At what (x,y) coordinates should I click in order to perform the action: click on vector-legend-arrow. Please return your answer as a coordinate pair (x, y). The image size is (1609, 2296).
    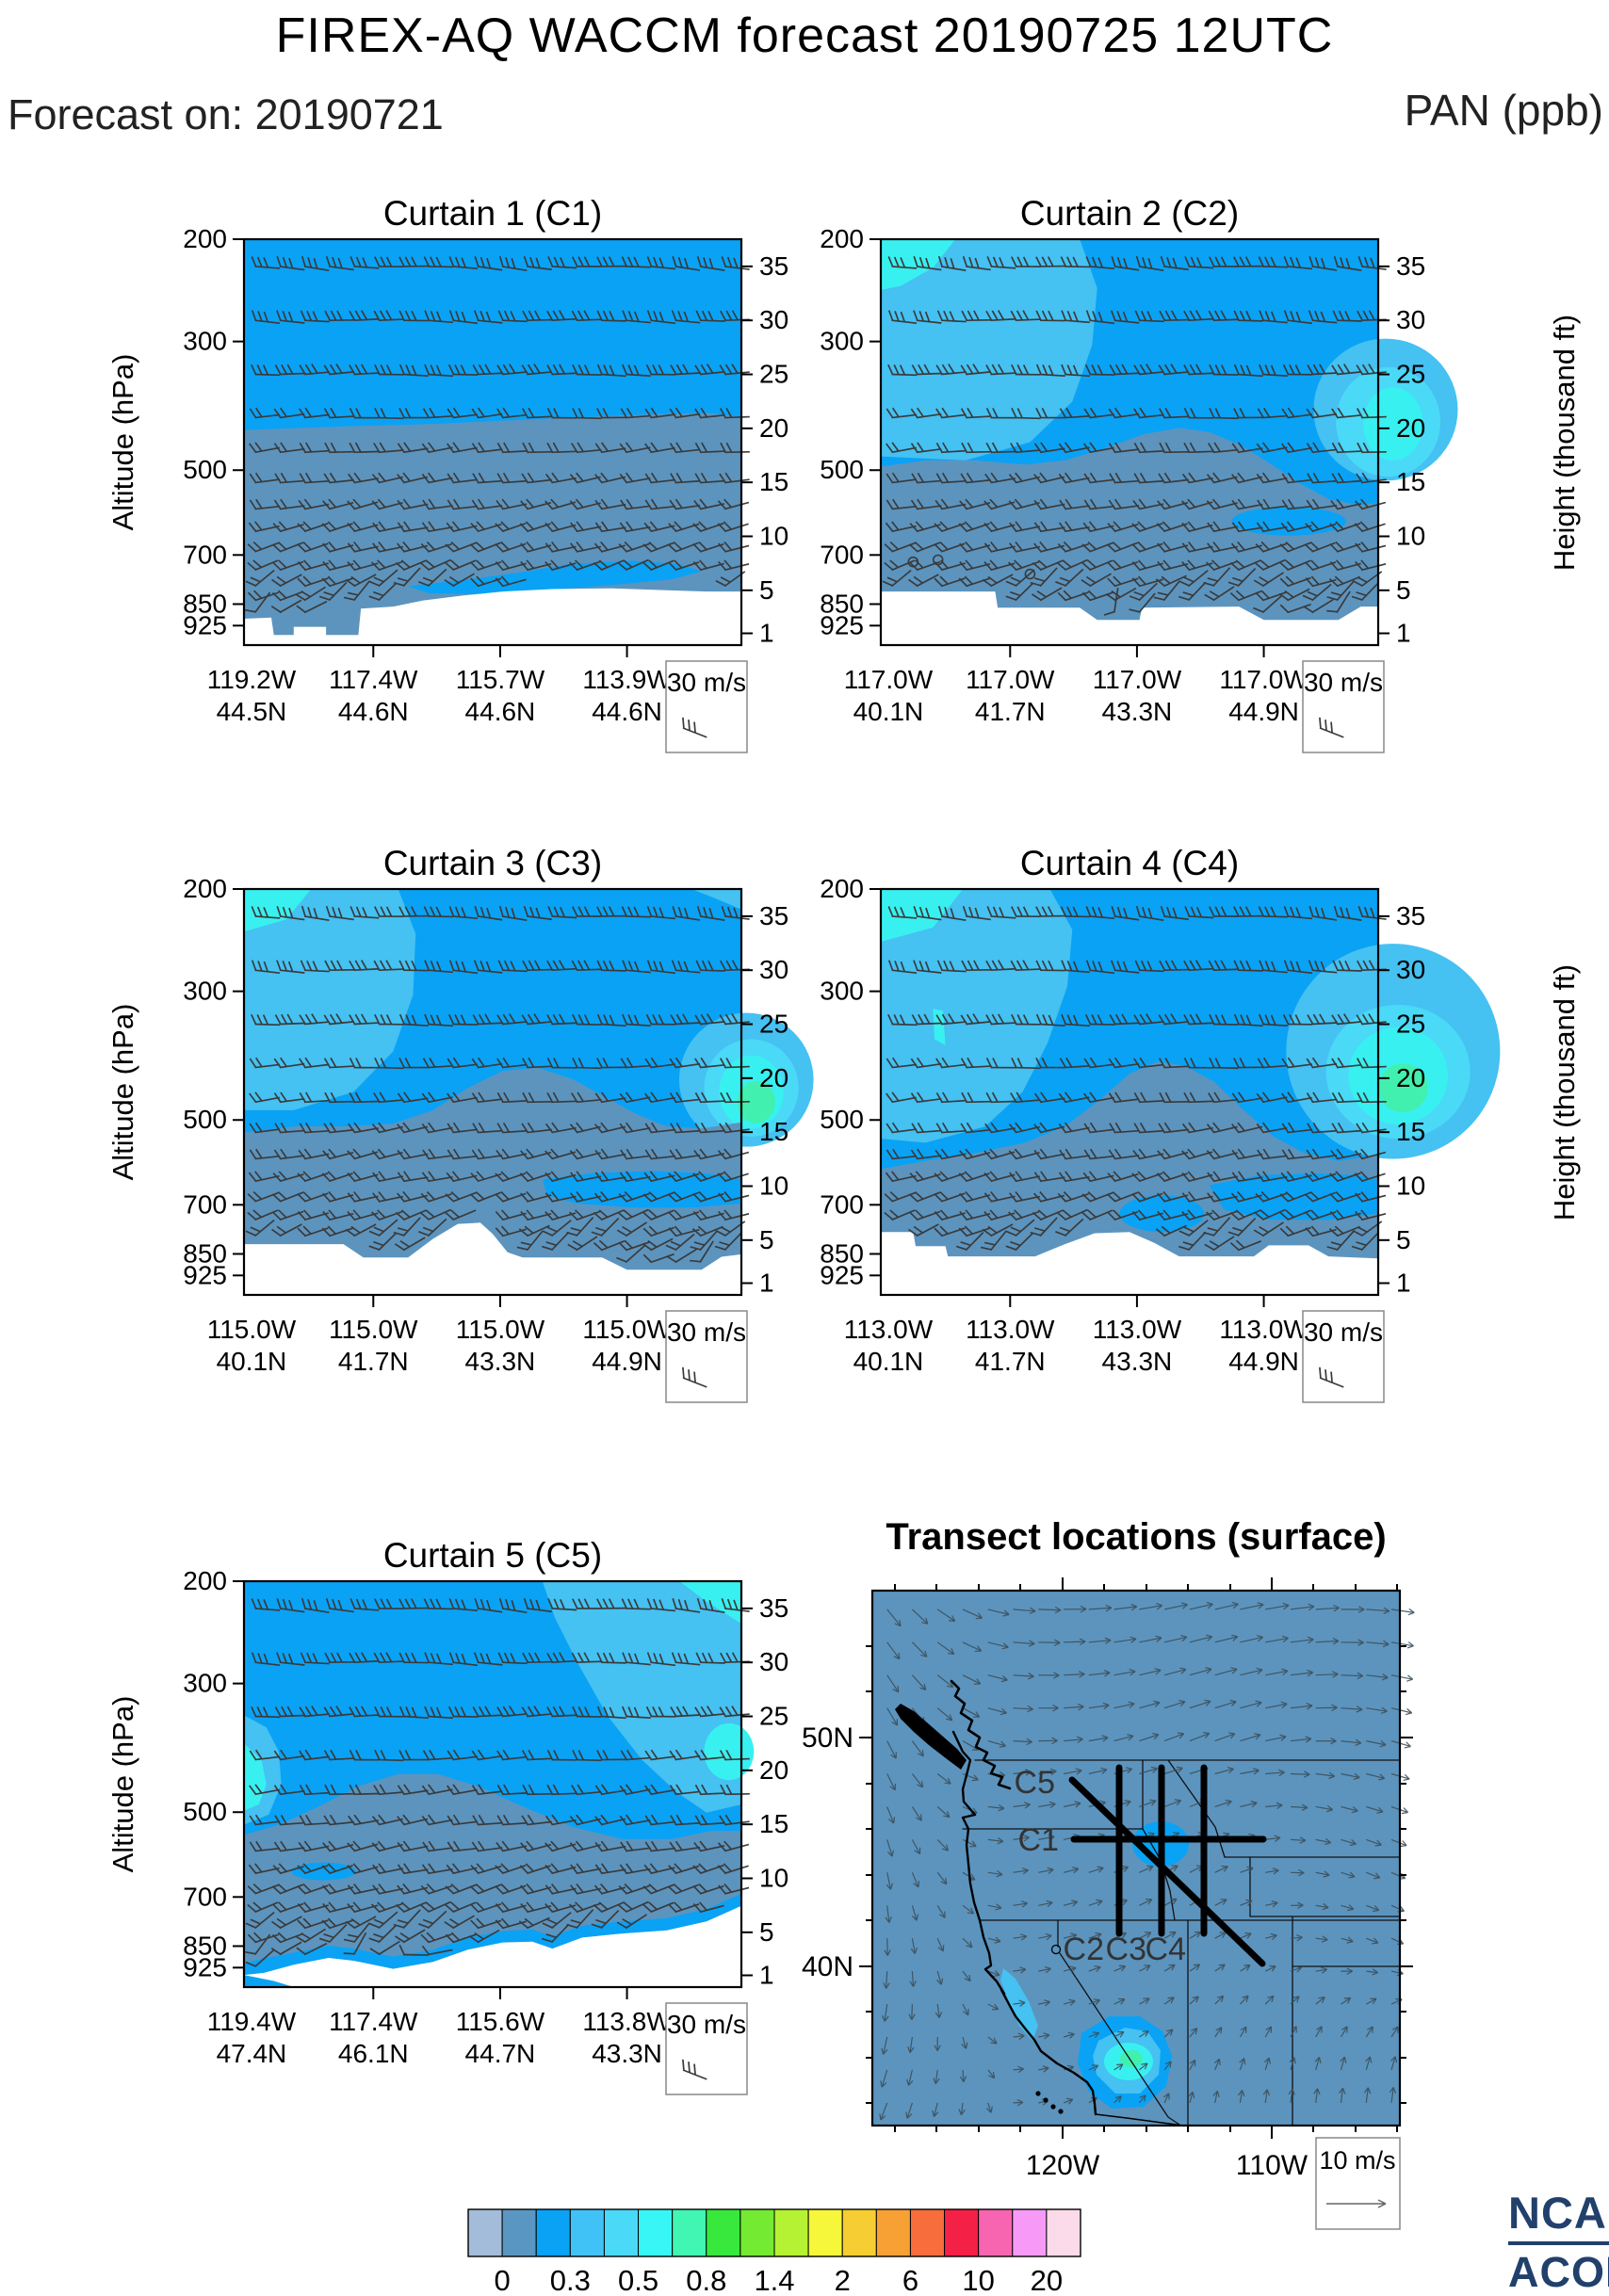
    Looking at the image, I should click on (1356, 2203).